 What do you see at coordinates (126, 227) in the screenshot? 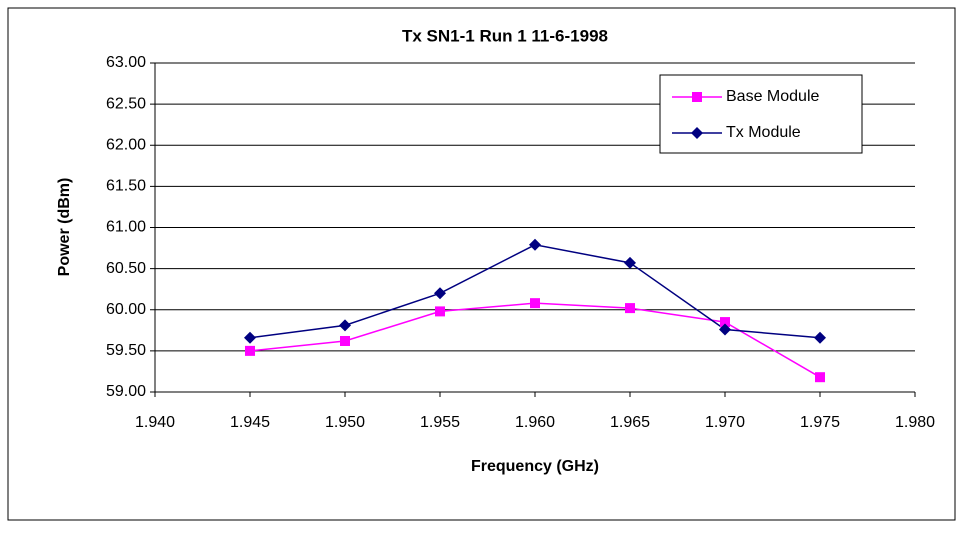
I see `y-tick-label: 61.00` at bounding box center [126, 227].